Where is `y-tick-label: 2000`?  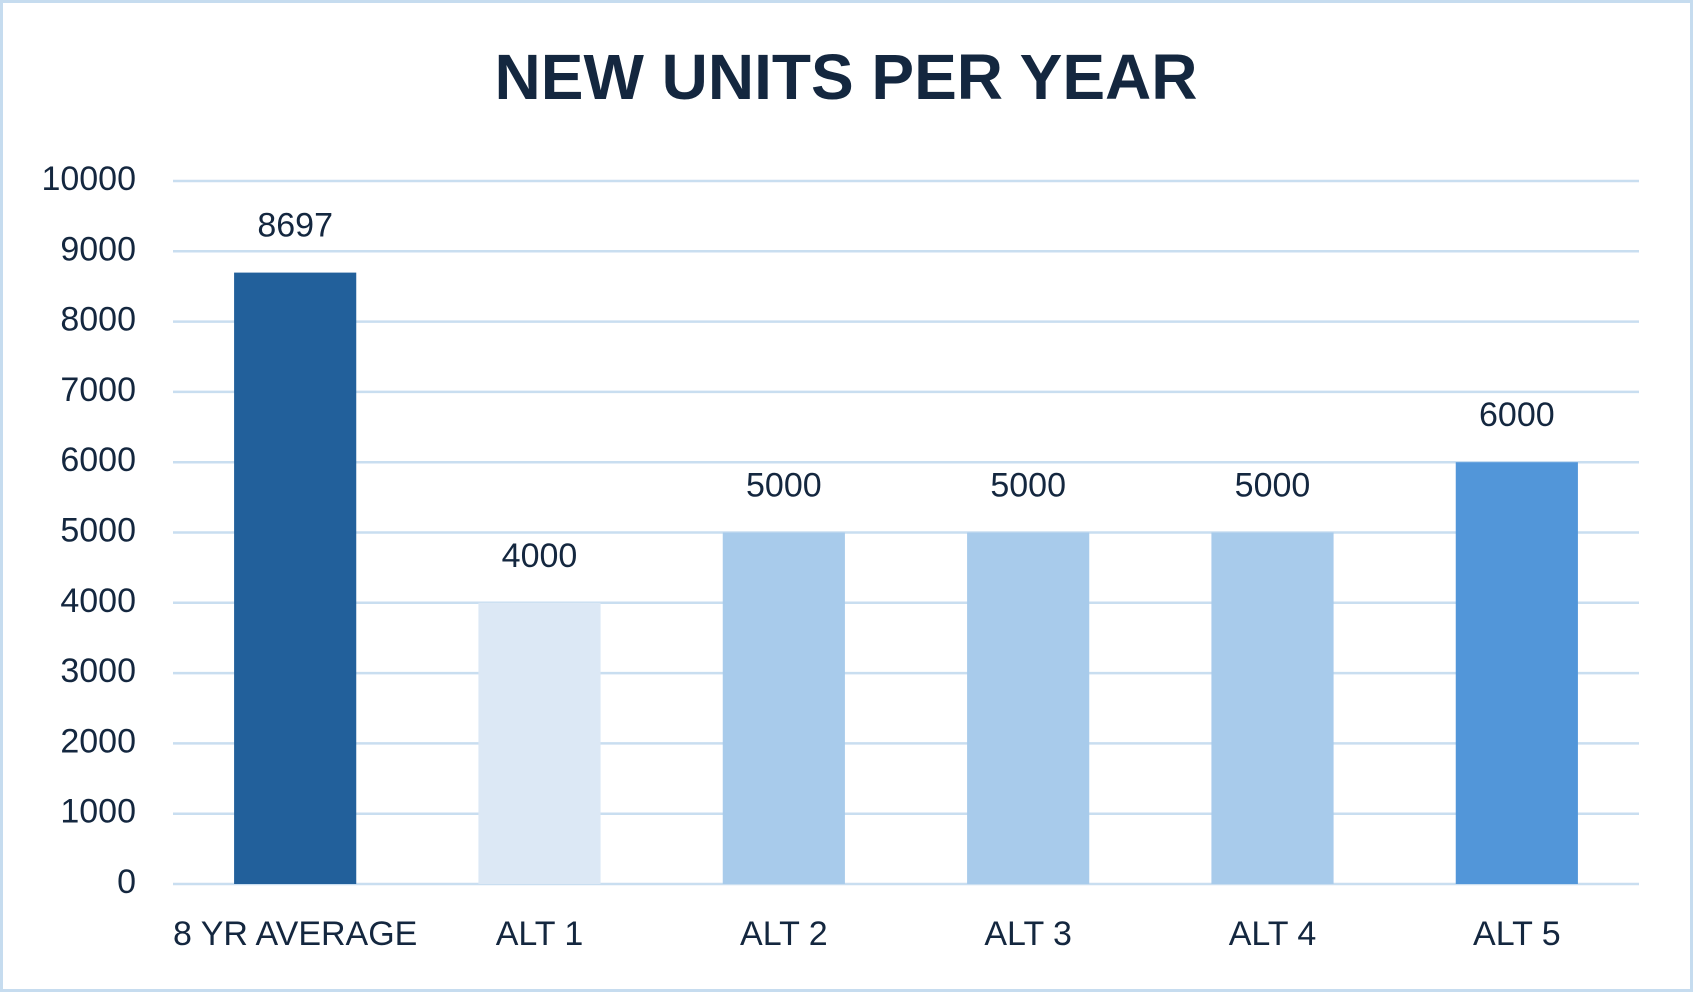
y-tick-label: 2000 is located at coordinates (98, 741).